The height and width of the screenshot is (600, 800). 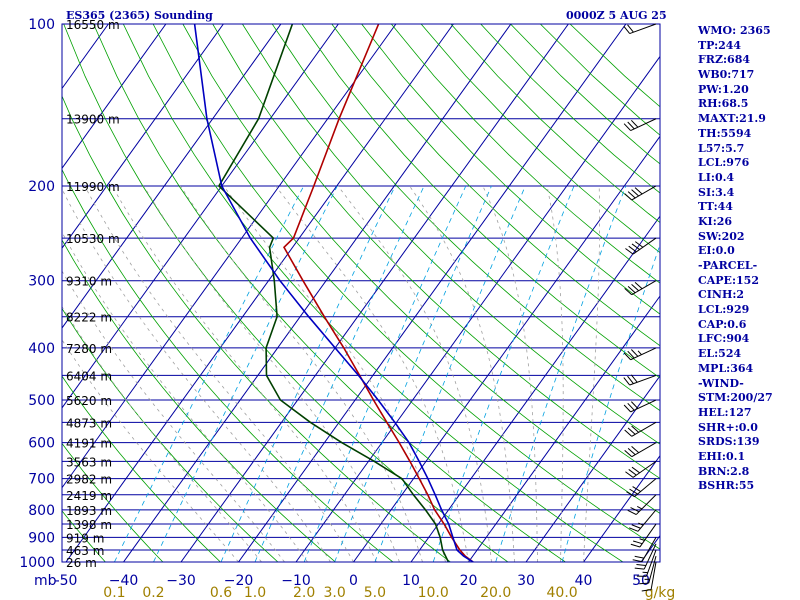 What do you see at coordinates (304, 592) in the screenshot?
I see `mixing-ratio-tick-label: 2.0` at bounding box center [304, 592].